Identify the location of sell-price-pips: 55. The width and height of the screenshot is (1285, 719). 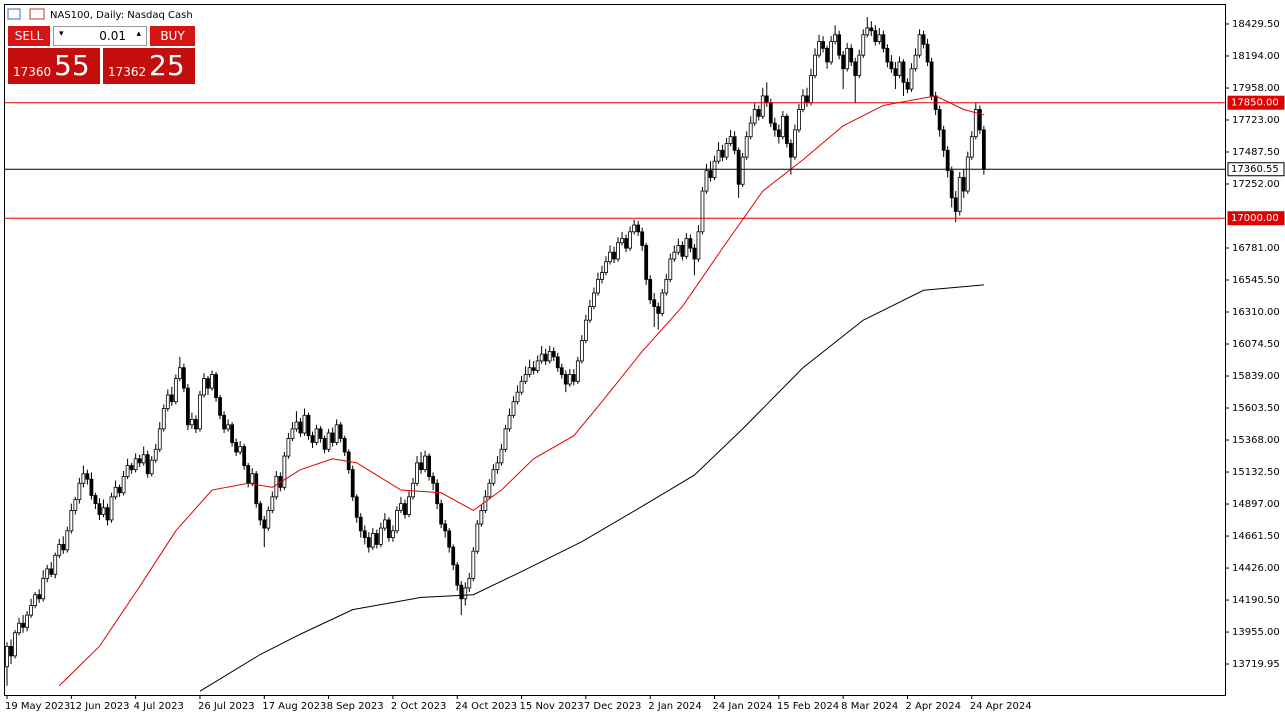
(72, 65).